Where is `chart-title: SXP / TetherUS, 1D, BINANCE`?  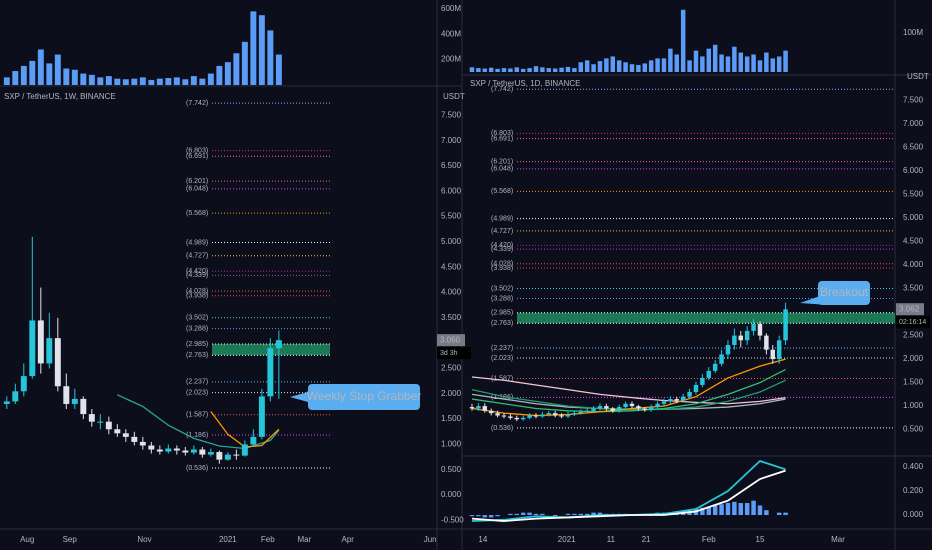 chart-title: SXP / TetherUS, 1D, BINANCE is located at coordinates (525, 83).